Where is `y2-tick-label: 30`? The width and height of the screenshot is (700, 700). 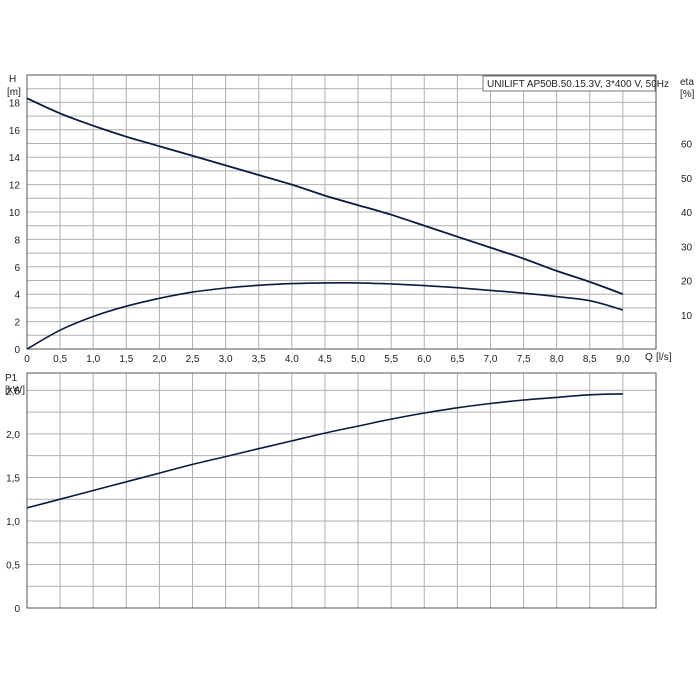
y2-tick-label: 30 is located at coordinates (687, 247).